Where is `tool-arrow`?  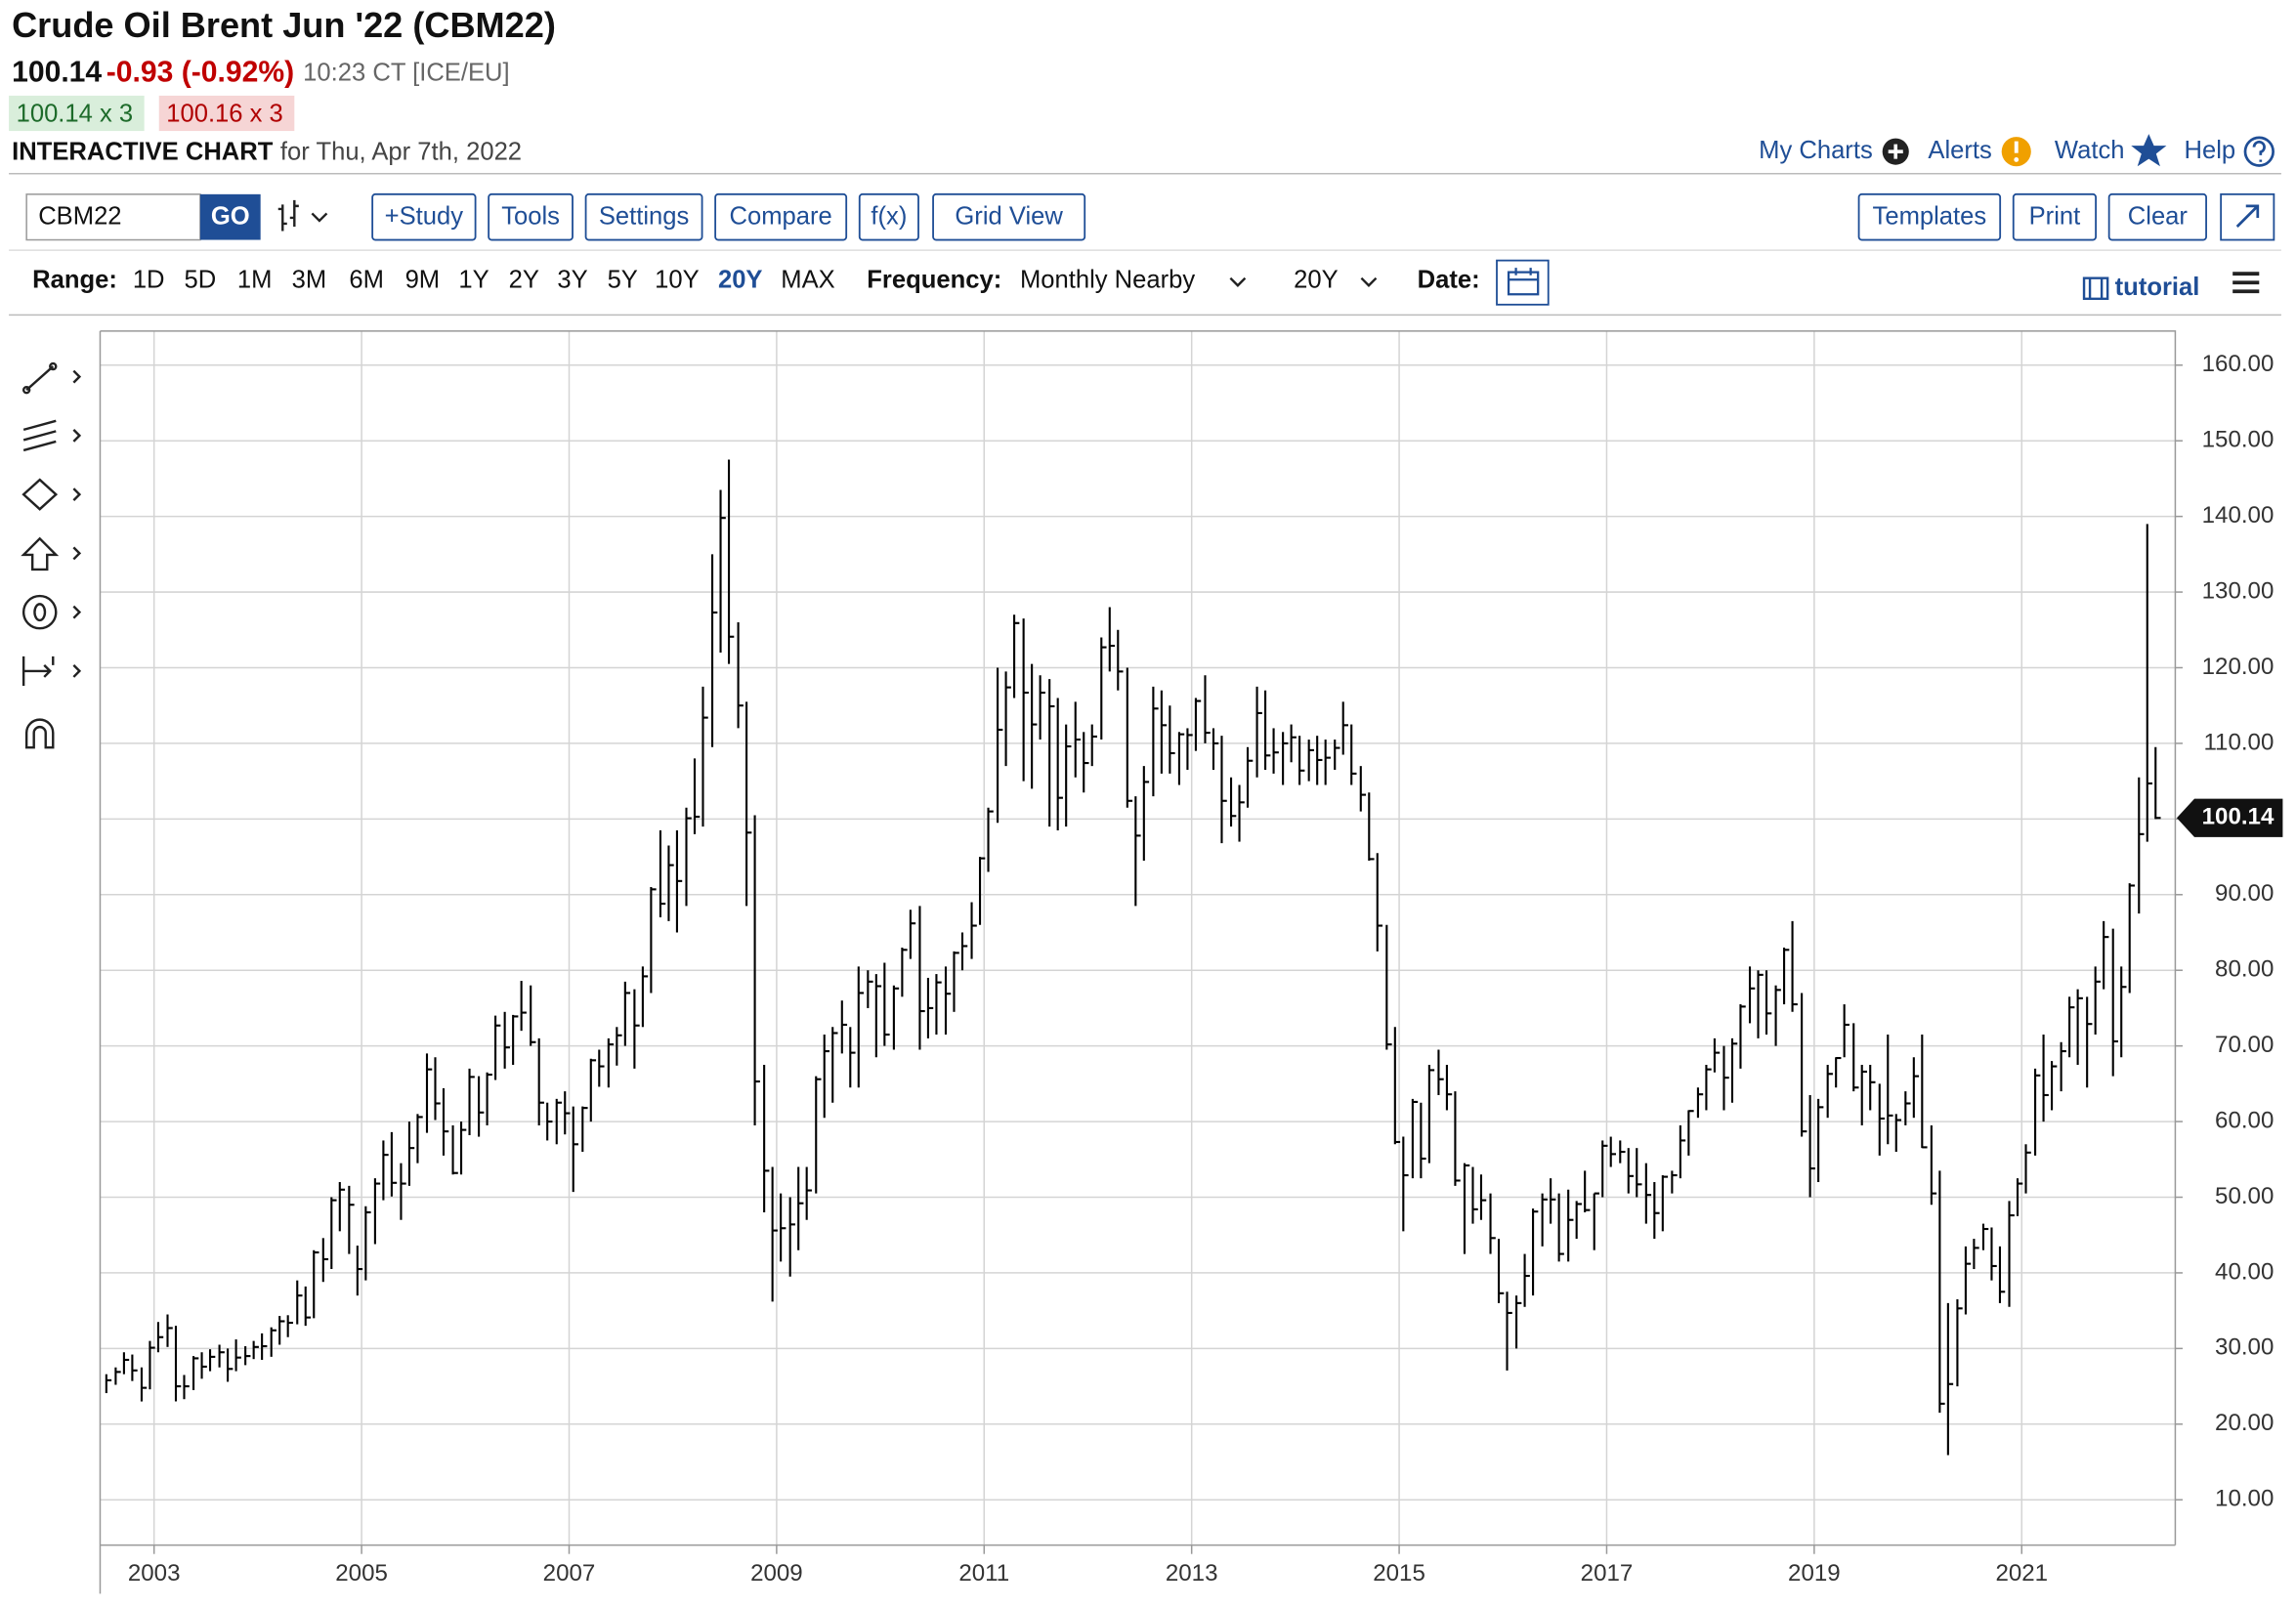 tool-arrow is located at coordinates (41, 553).